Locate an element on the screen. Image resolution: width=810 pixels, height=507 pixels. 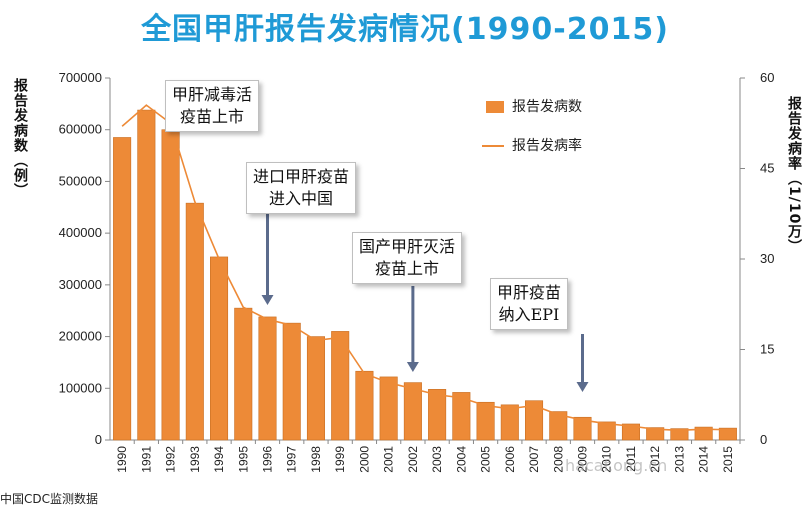
legend-item-line: 报告发病率 is located at coordinates (532, 145).